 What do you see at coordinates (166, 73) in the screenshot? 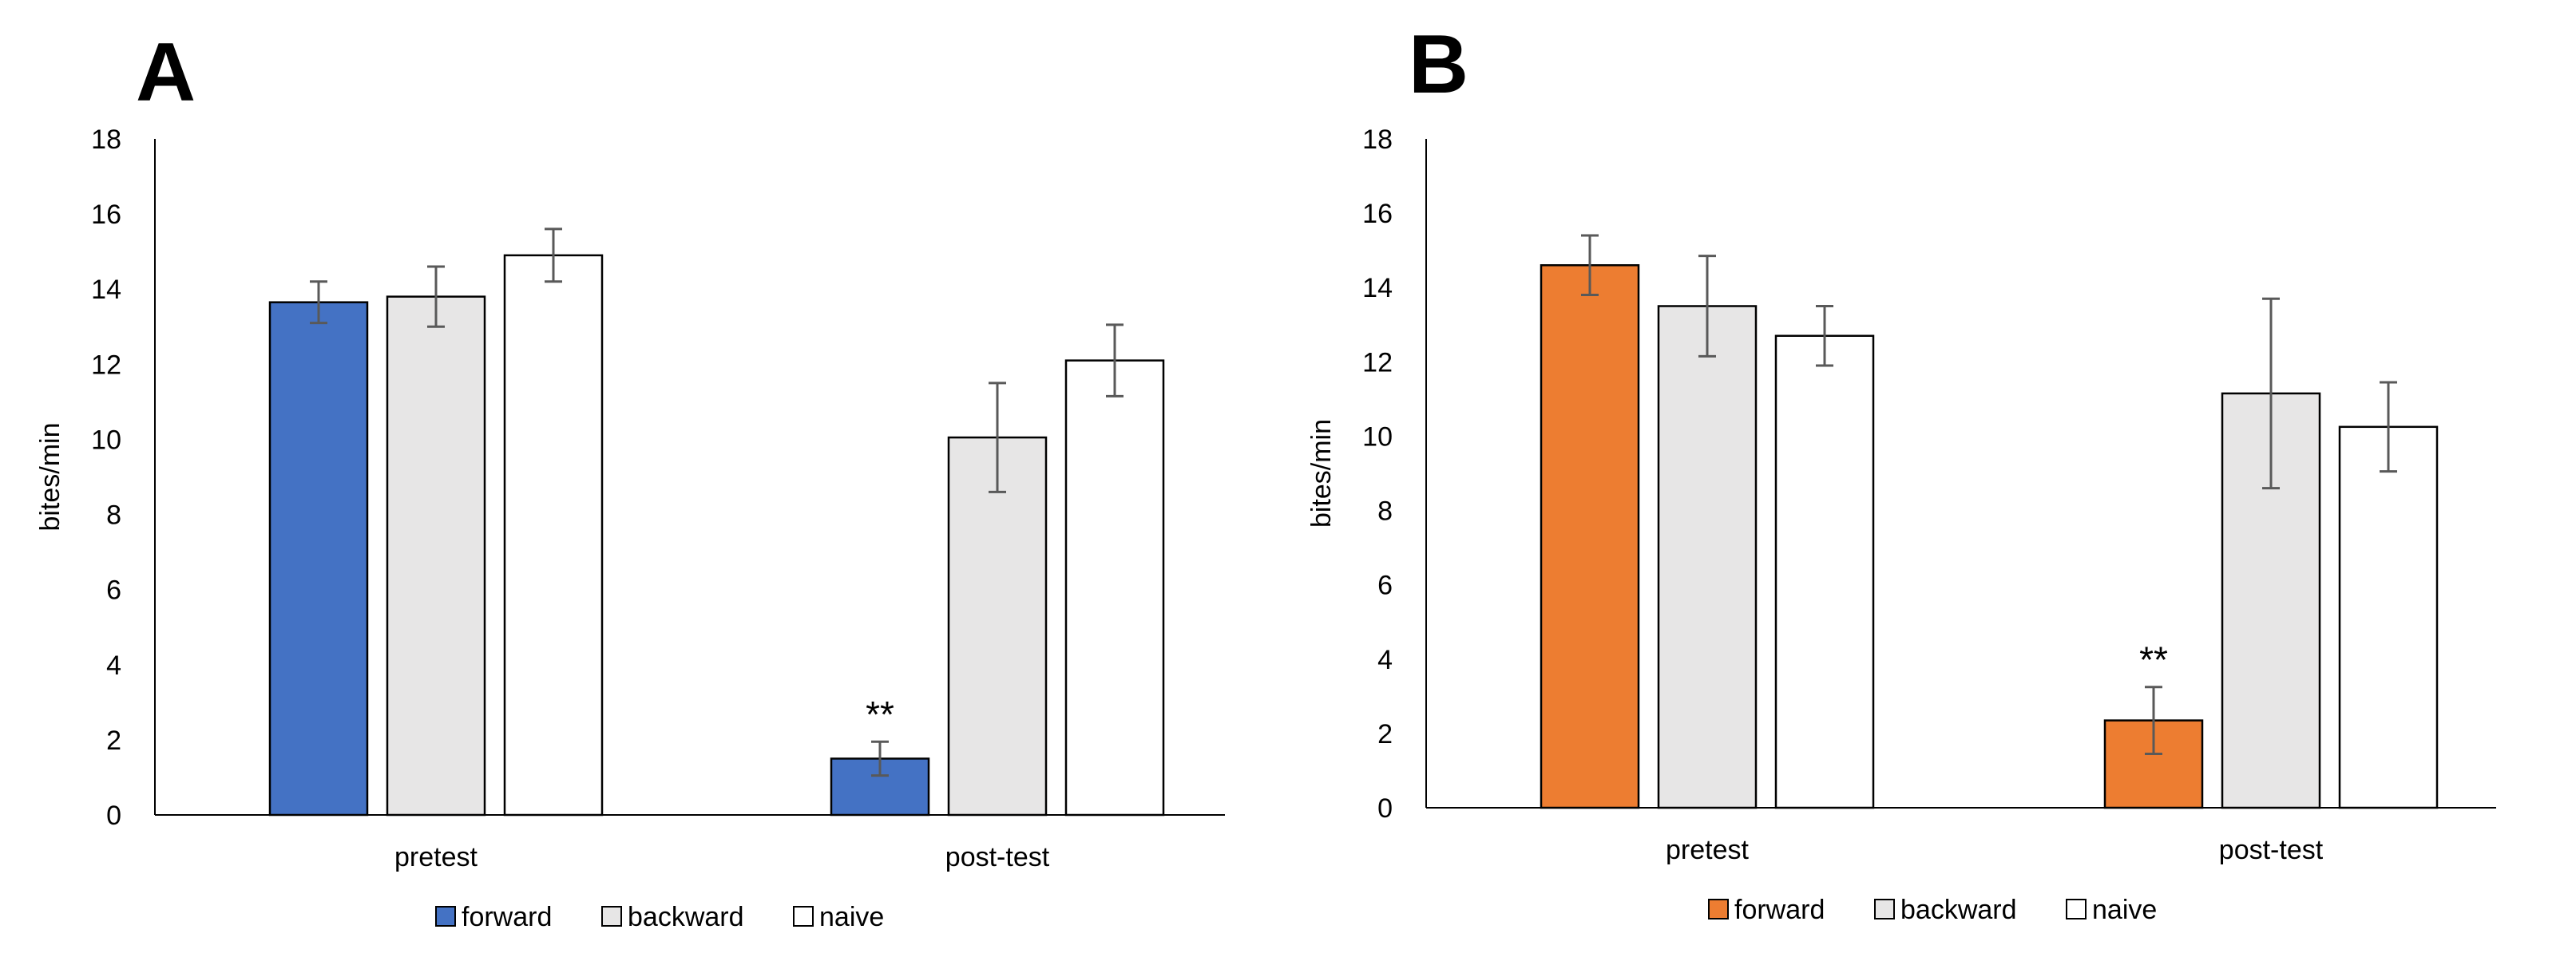
I see `panel-letter: A` at bounding box center [166, 73].